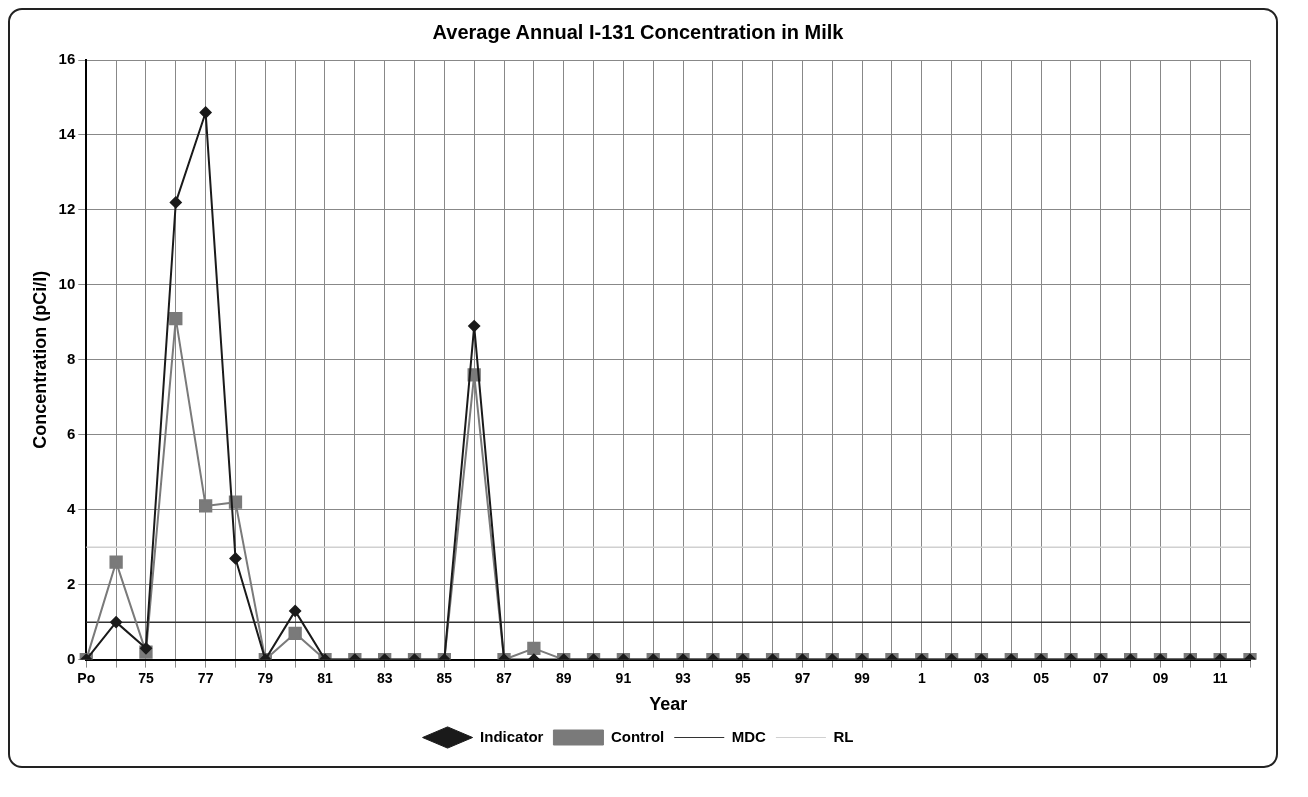 The width and height of the screenshot is (1308, 797). I want to click on y-tick-label: 4, so click(71, 508).